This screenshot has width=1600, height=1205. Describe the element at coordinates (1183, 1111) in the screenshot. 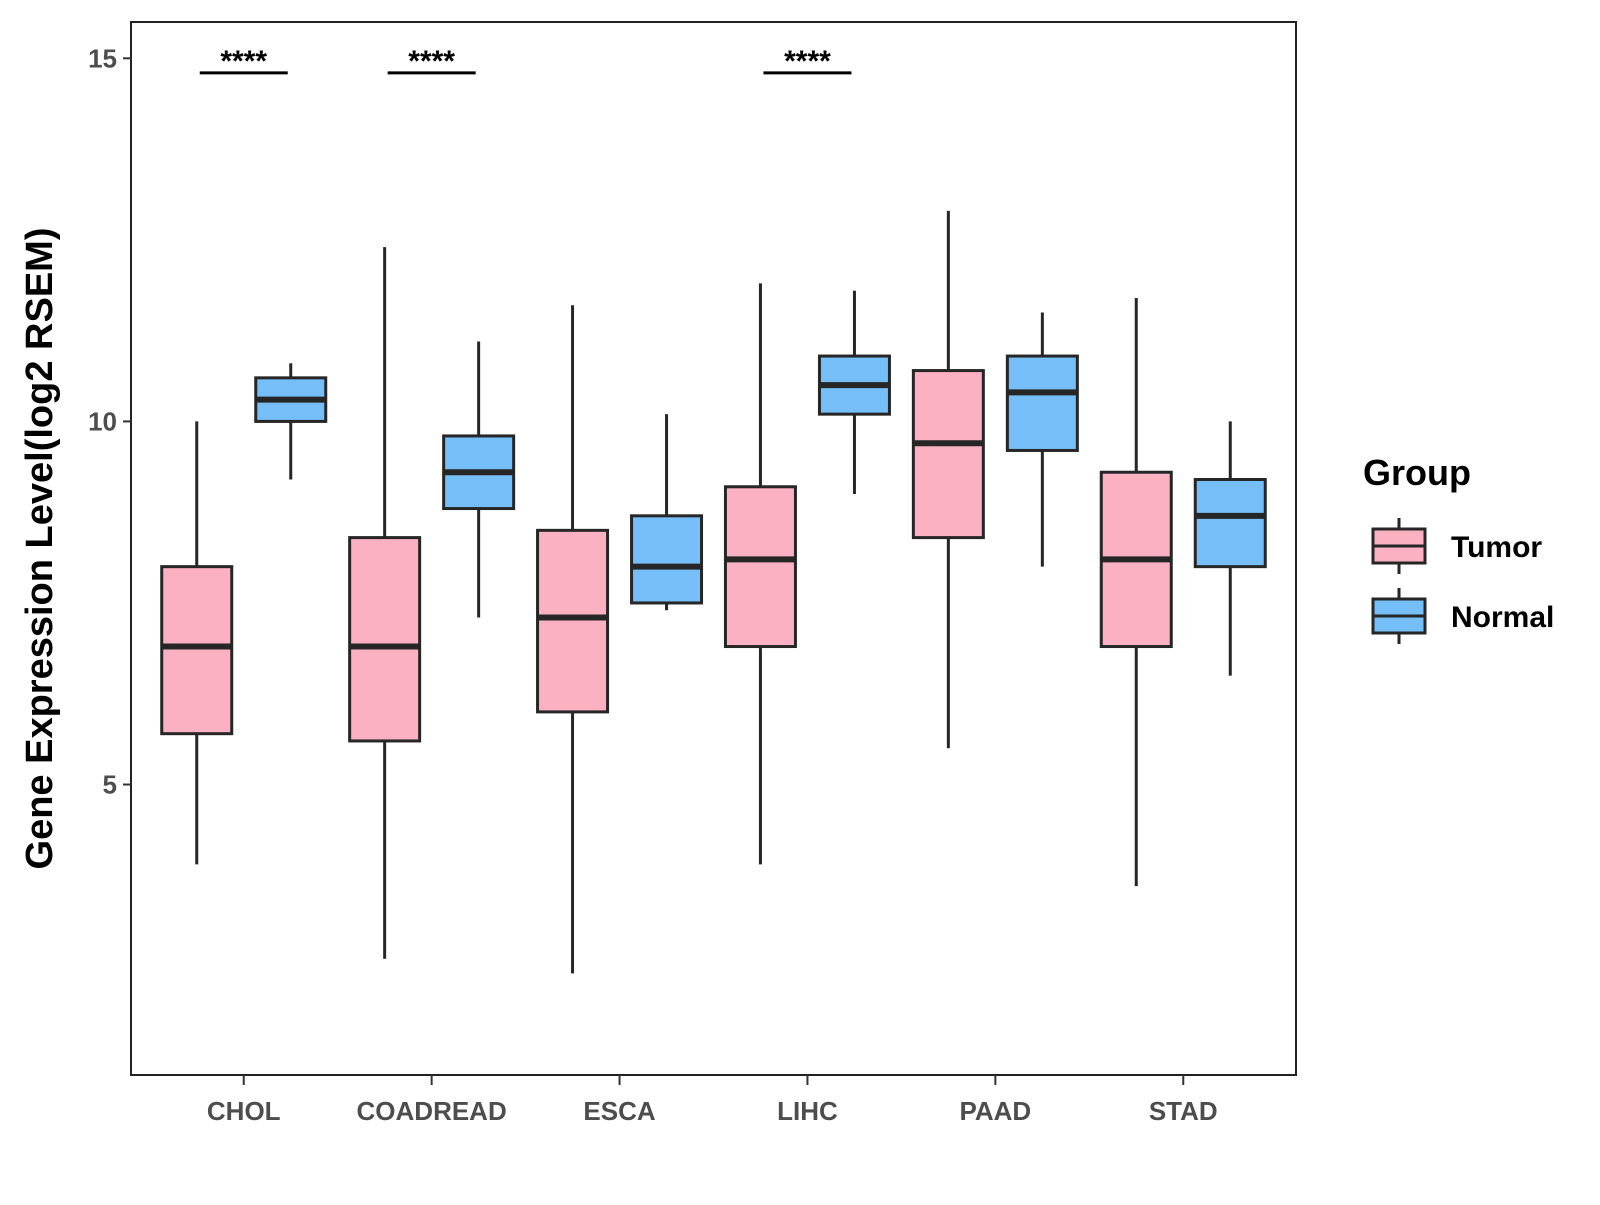

I see `x-tick-label: STAD` at that location.